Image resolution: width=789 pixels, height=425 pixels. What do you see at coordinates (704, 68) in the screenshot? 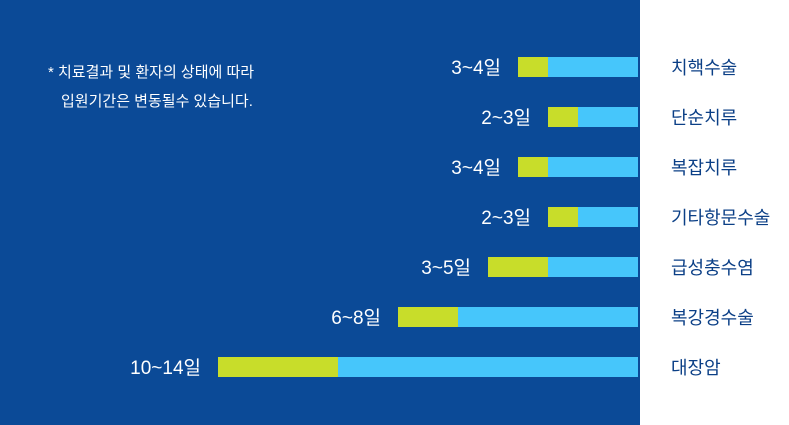
I see `category-label: 치핵수술` at bounding box center [704, 68].